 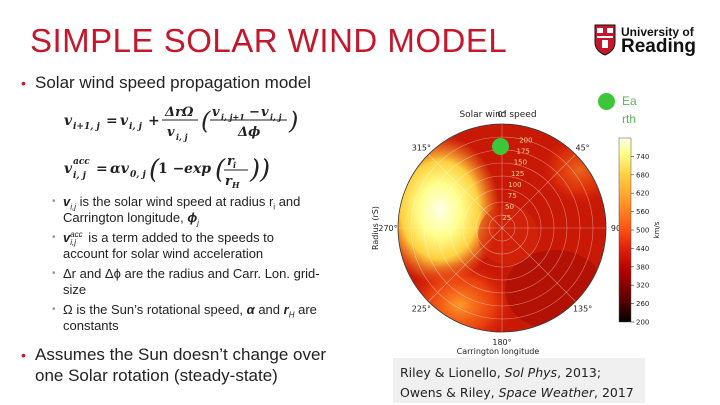 I want to click on sub-bullet-grid-cont: size, so click(x=75, y=289).